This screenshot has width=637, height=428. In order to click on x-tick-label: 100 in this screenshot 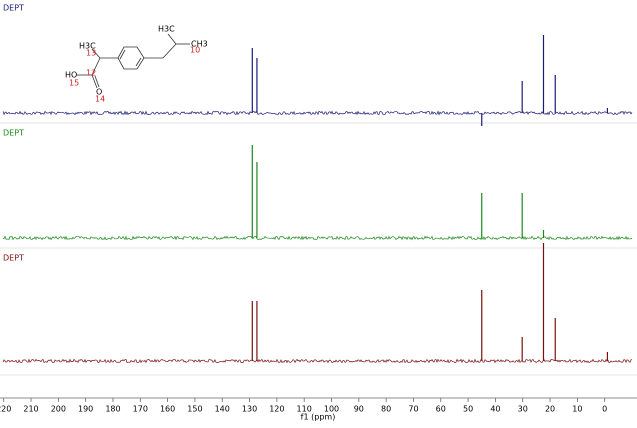, I will do `click(331, 409)`.